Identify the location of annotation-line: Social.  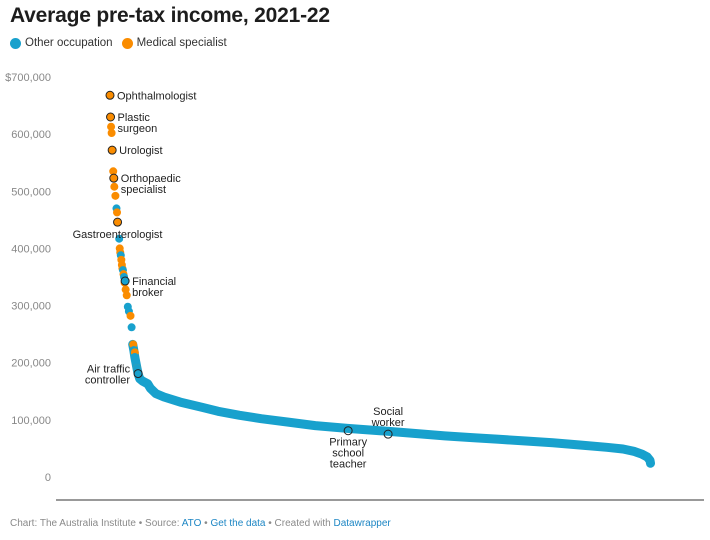
(388, 412).